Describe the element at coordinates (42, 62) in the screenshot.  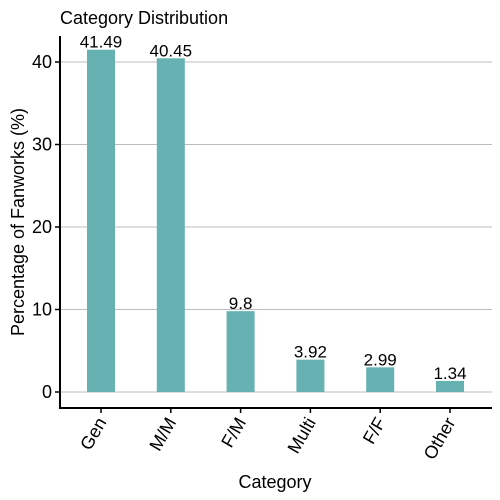
I see `y-tick-label: 40` at that location.